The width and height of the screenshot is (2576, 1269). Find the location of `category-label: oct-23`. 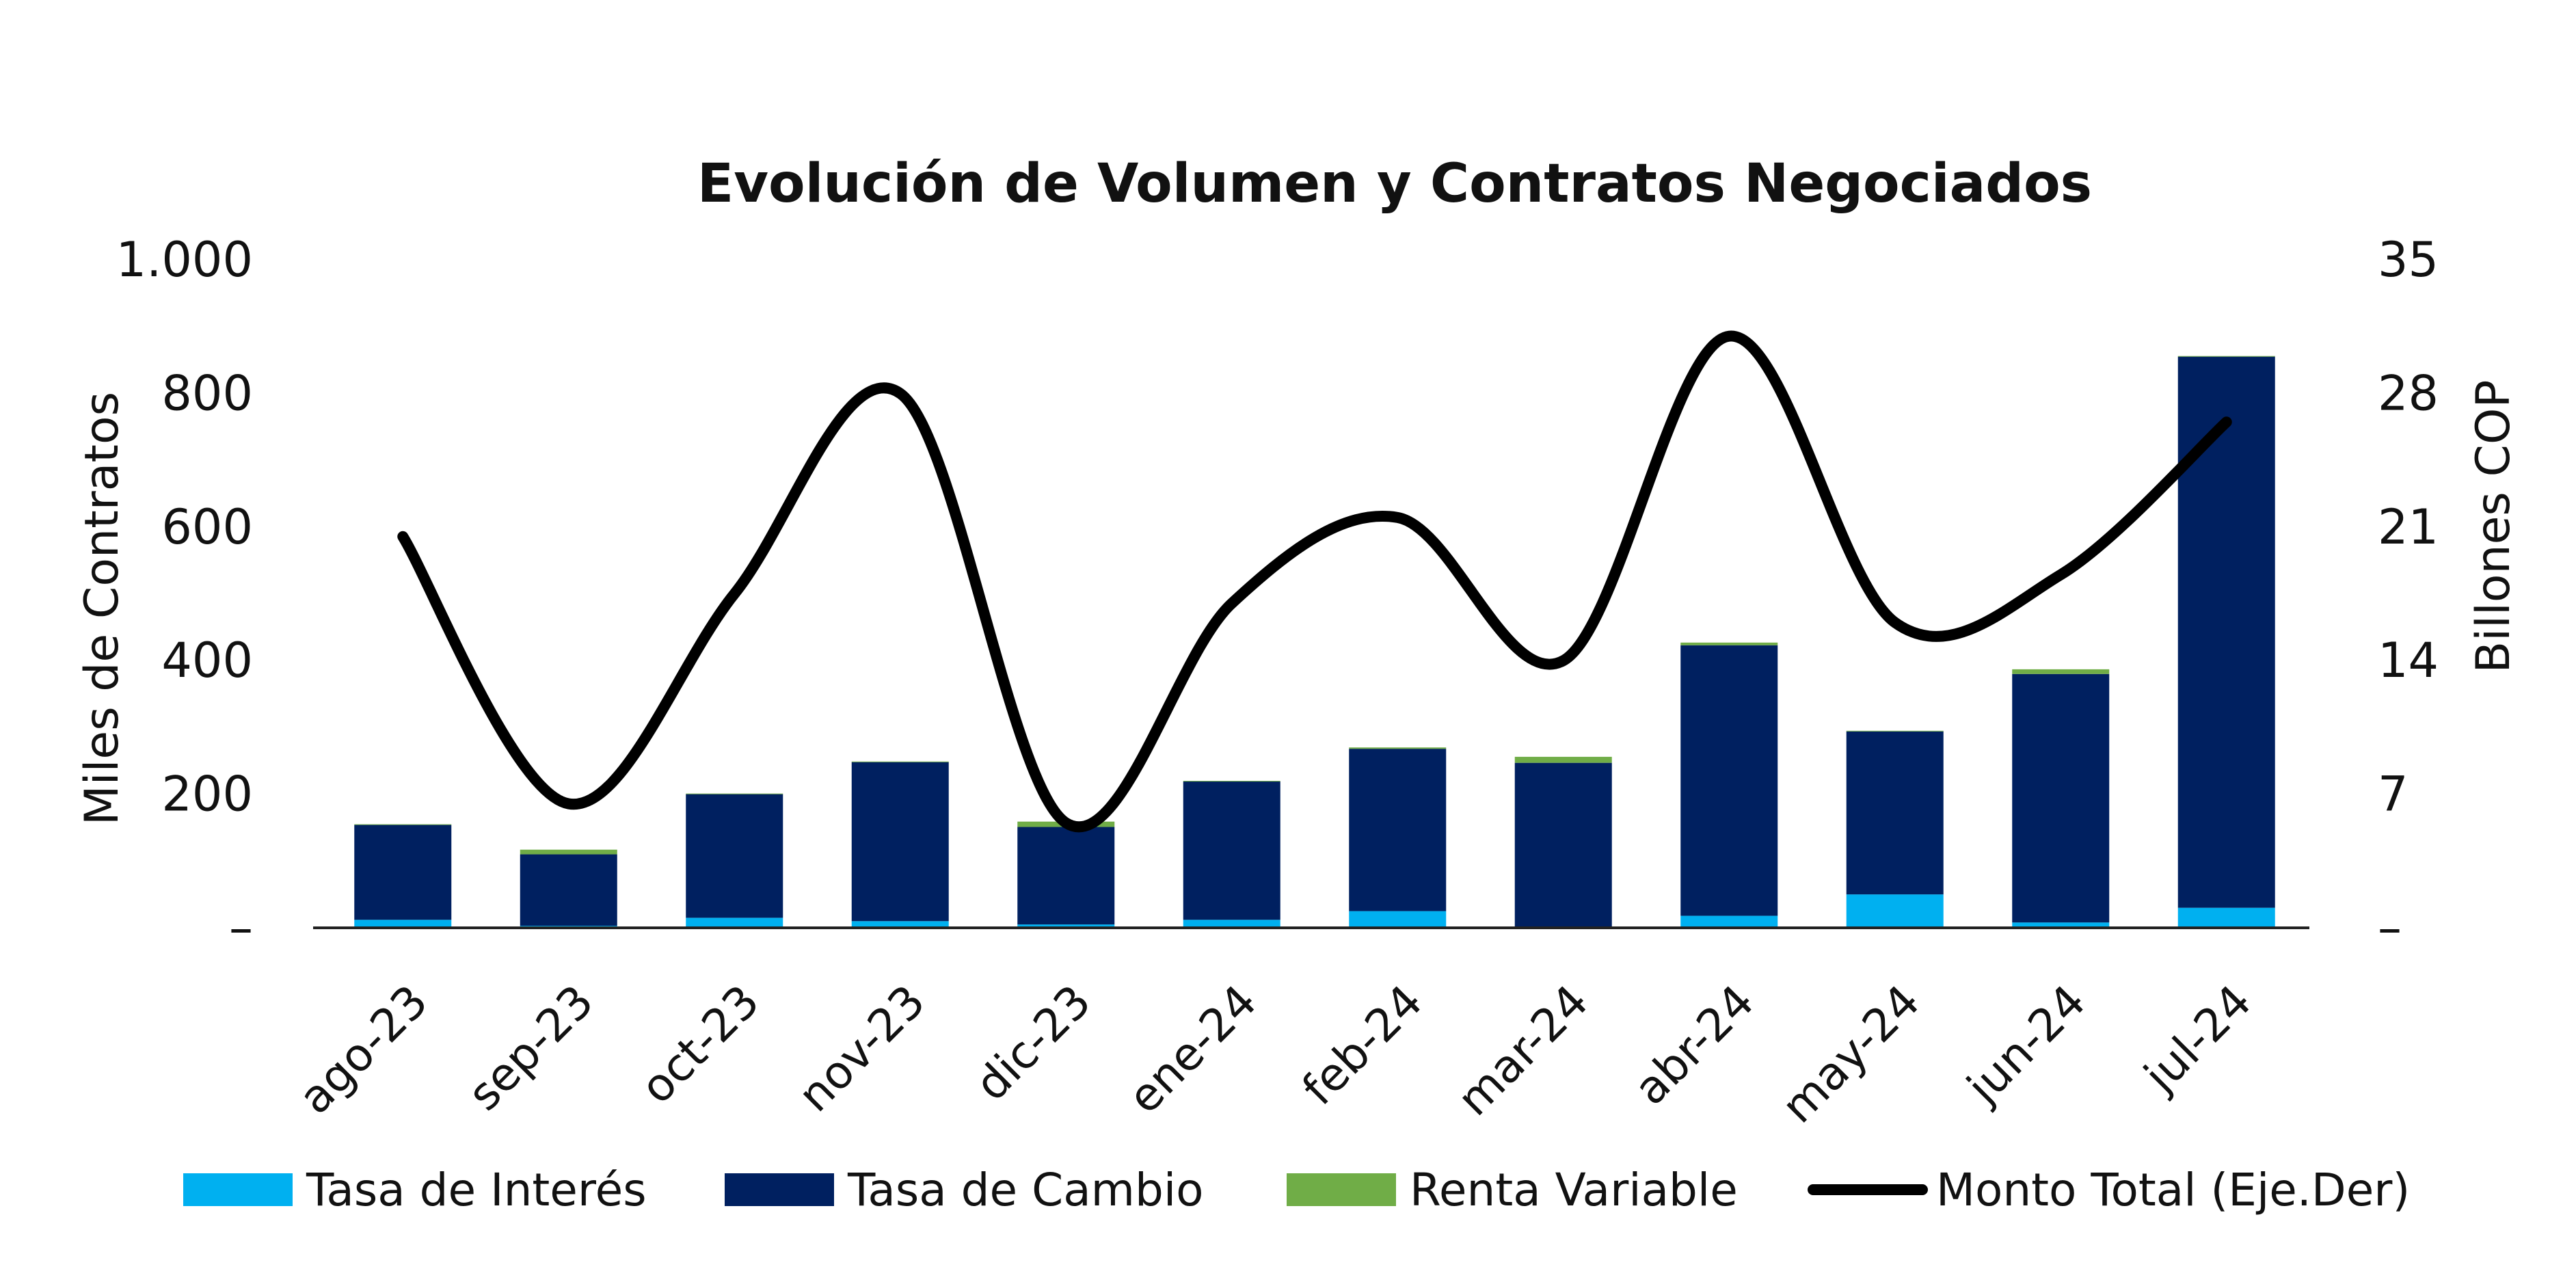

category-label: oct-23 is located at coordinates (699, 1044).